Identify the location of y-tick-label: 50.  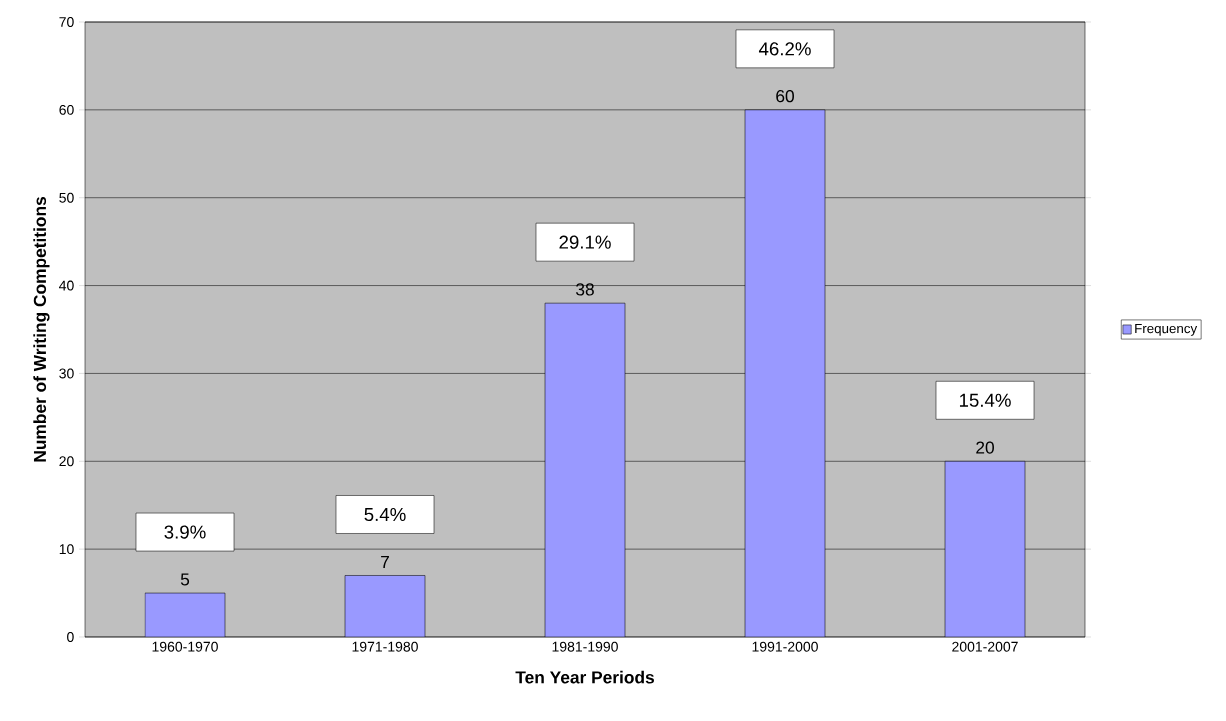
(66, 197).